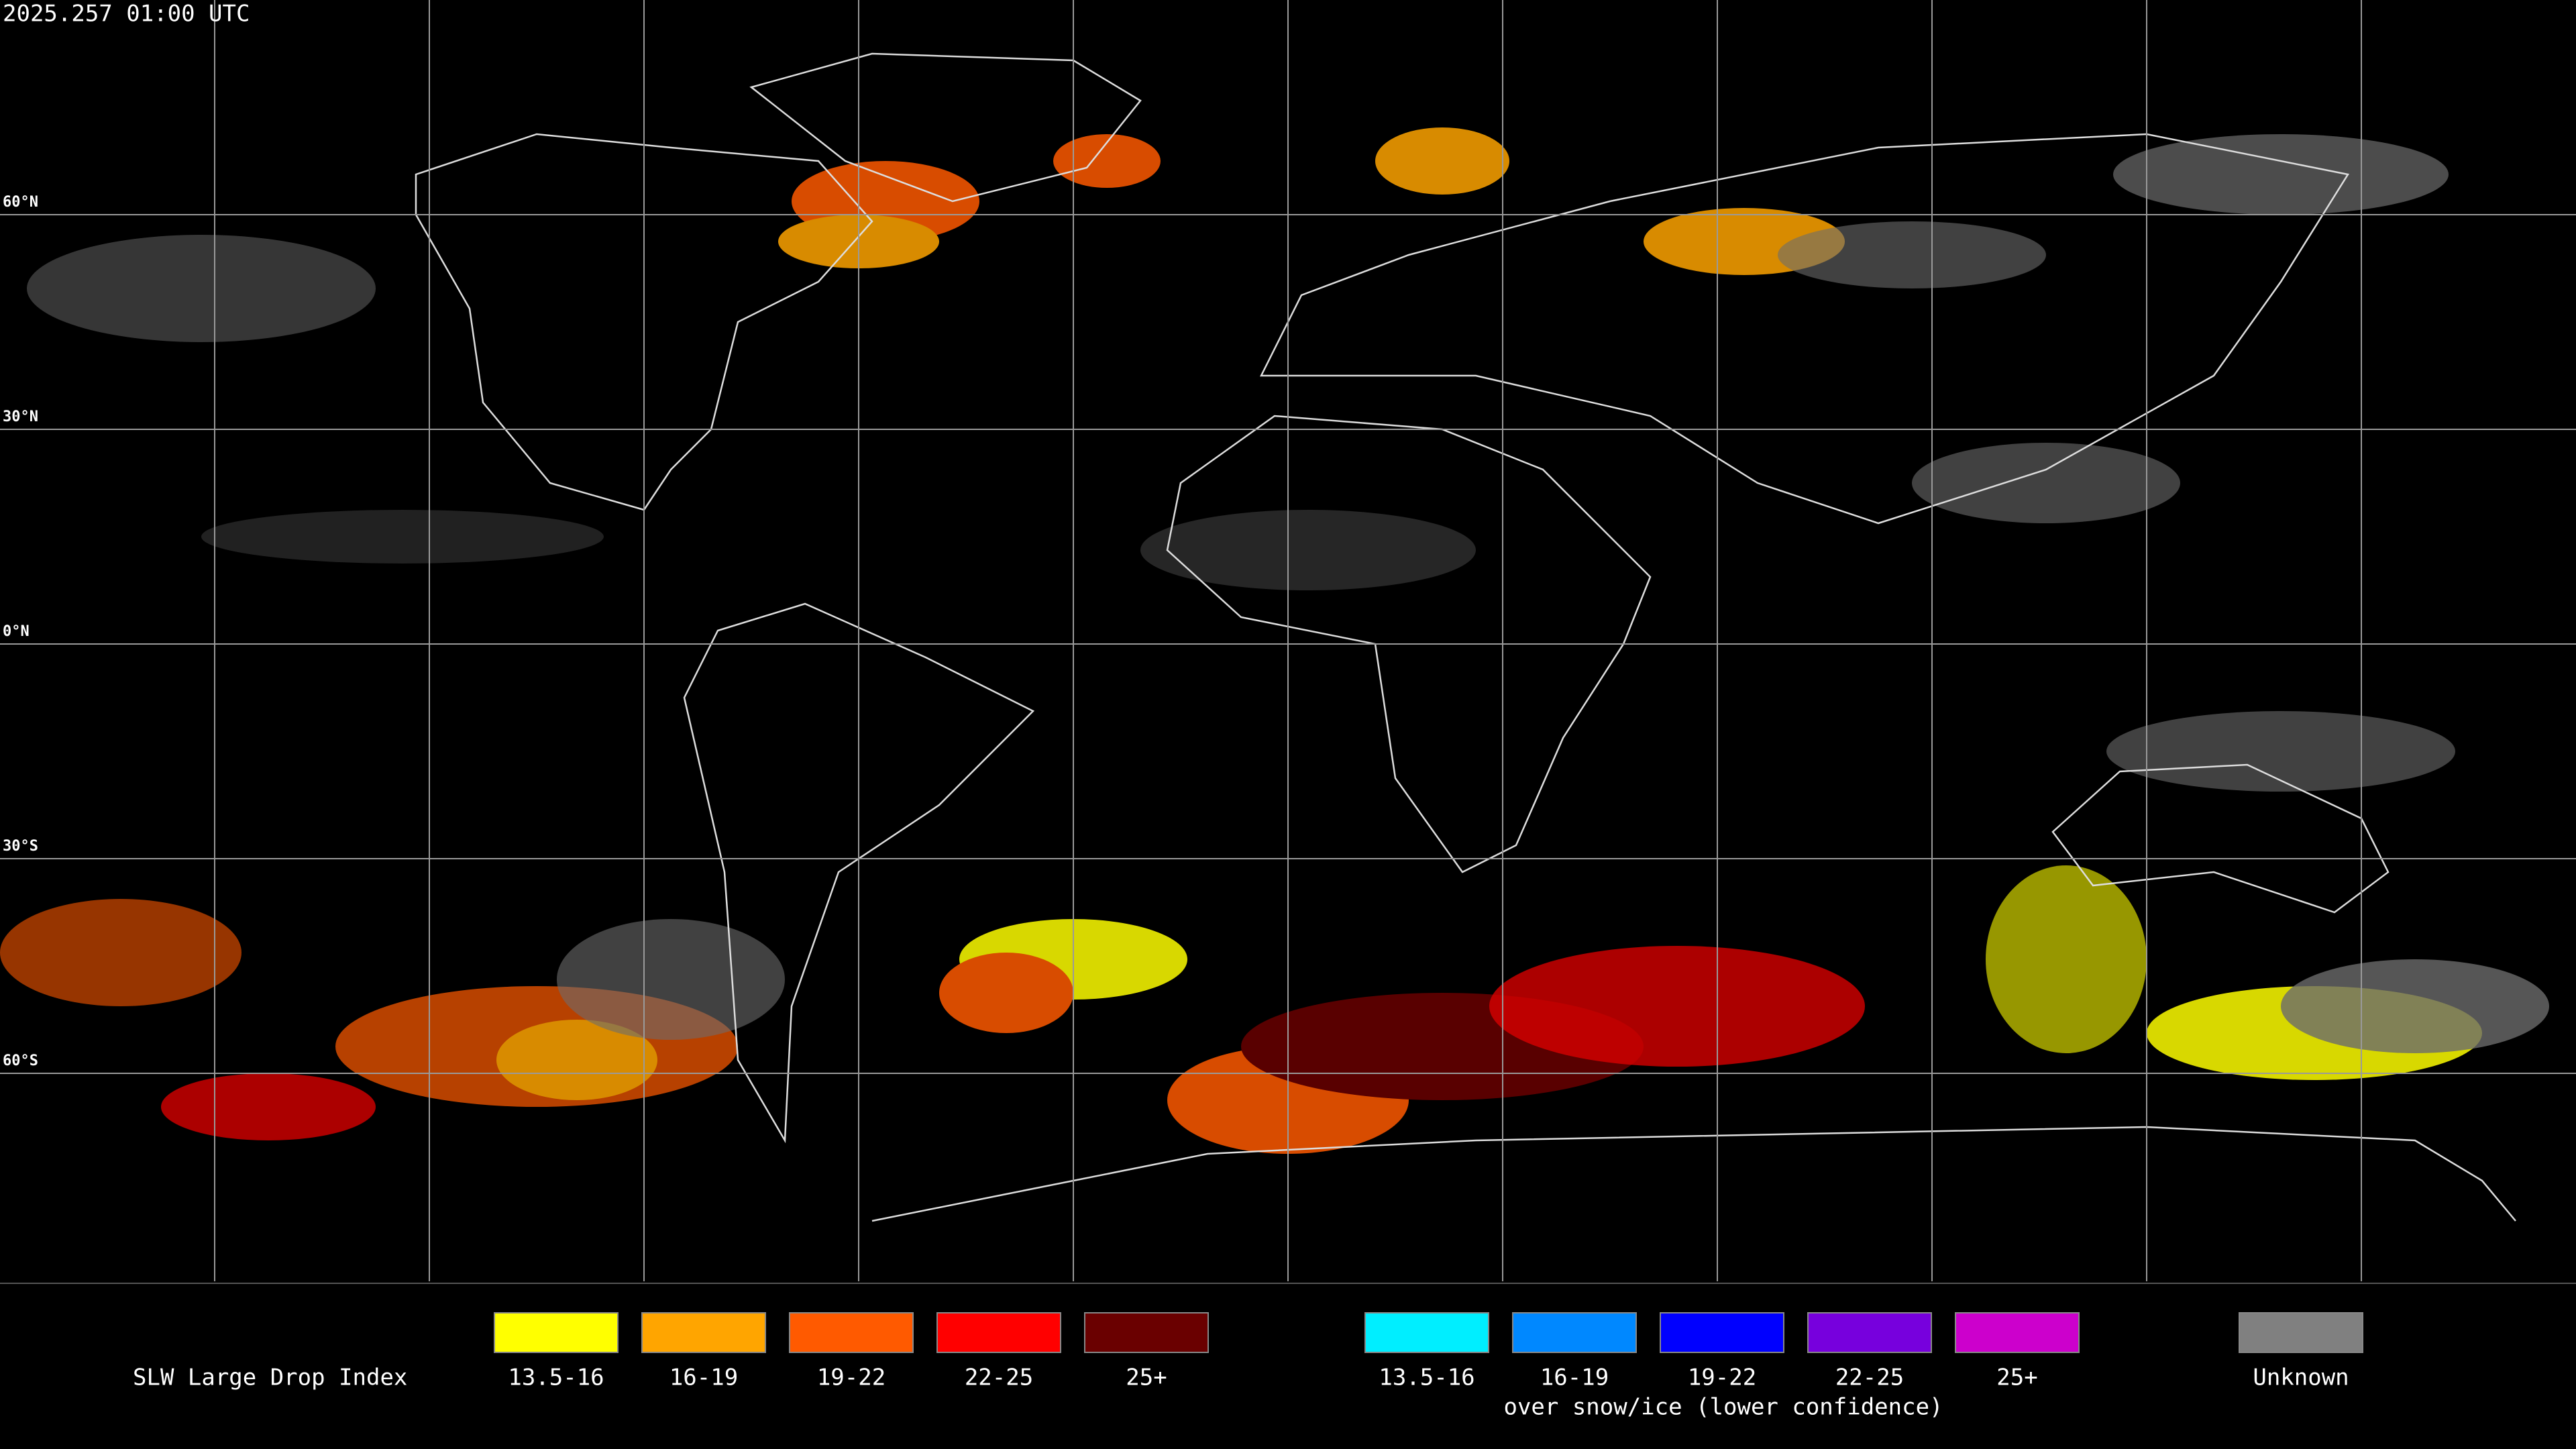 The image size is (2576, 1449). What do you see at coordinates (270, 1377) in the screenshot?
I see `legend-title: SLW Large Drop Index` at bounding box center [270, 1377].